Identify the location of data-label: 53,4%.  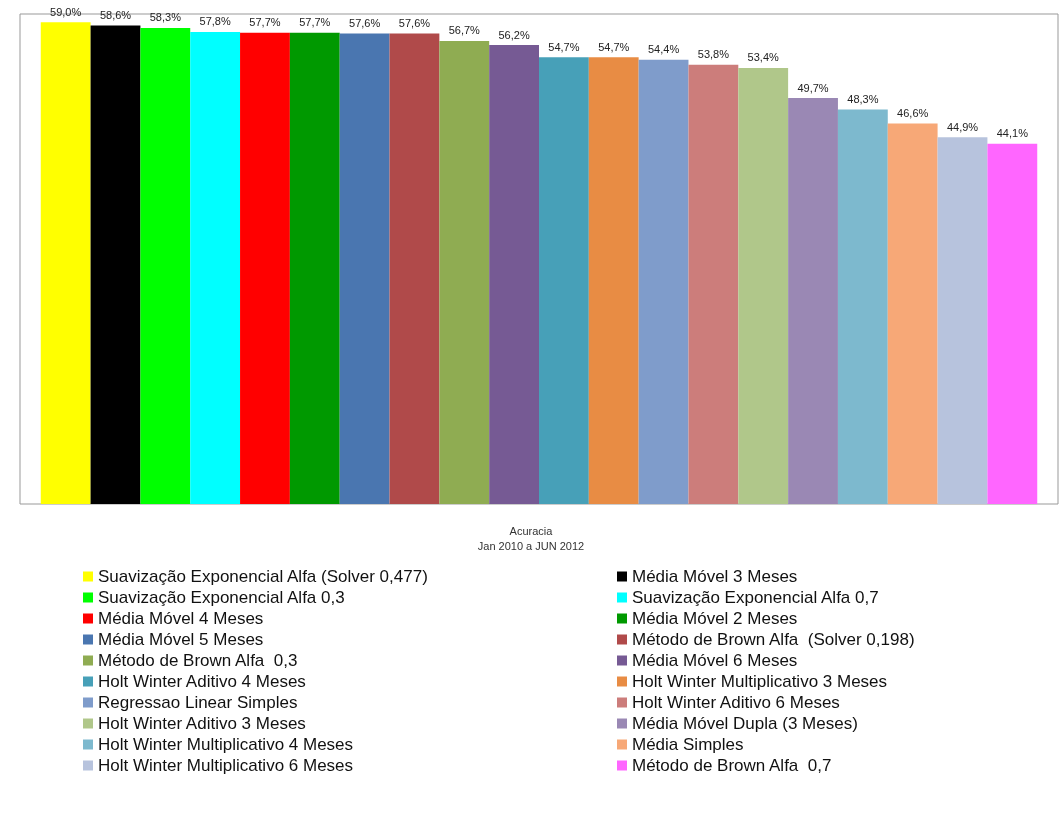
(763, 57).